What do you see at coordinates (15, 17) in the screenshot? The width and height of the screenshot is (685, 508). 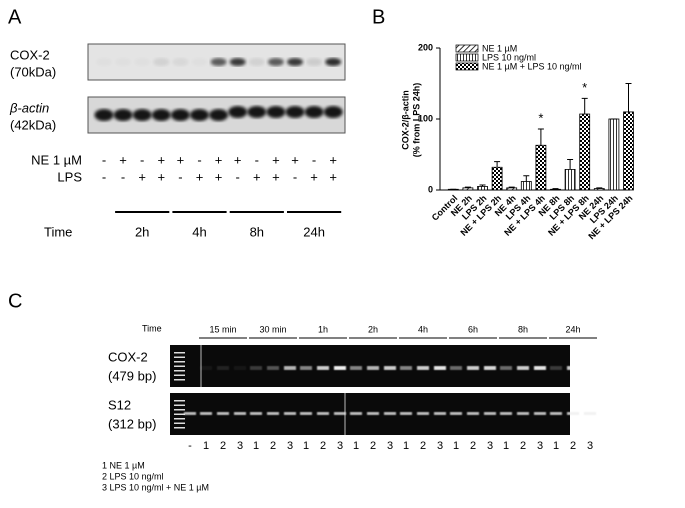 I see `panel-label: A` at bounding box center [15, 17].